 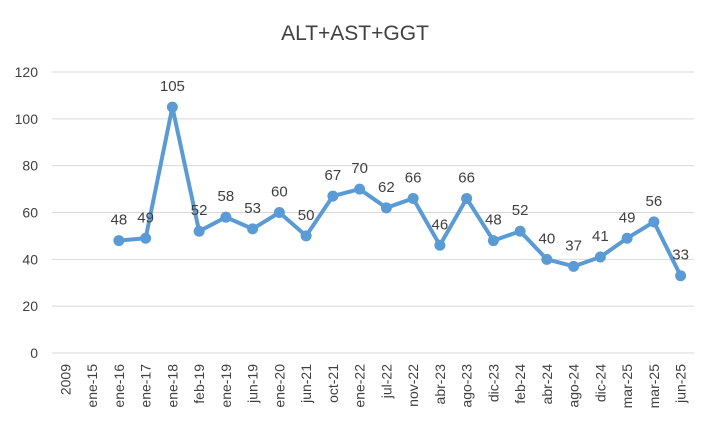 I want to click on x-tick-label: dic-24, so click(x=600, y=383).